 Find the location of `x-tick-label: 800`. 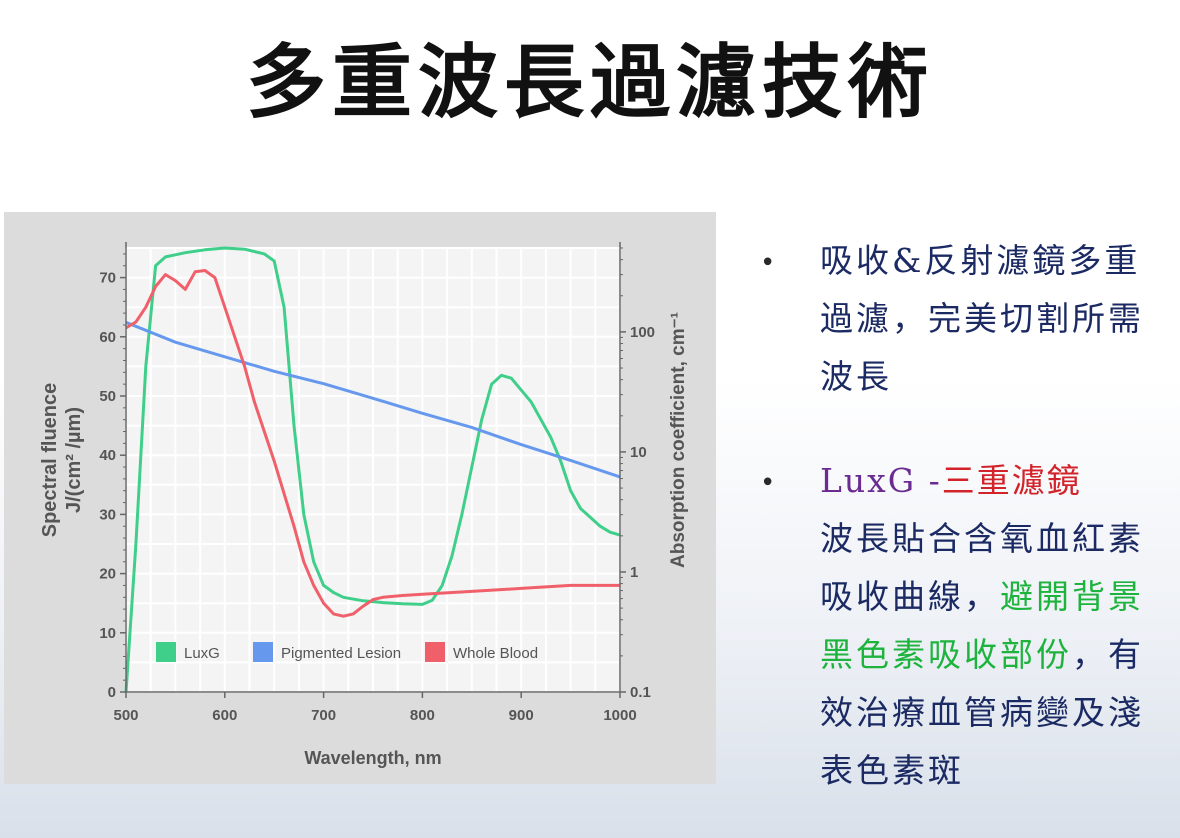

x-tick-label: 800 is located at coordinates (422, 715).